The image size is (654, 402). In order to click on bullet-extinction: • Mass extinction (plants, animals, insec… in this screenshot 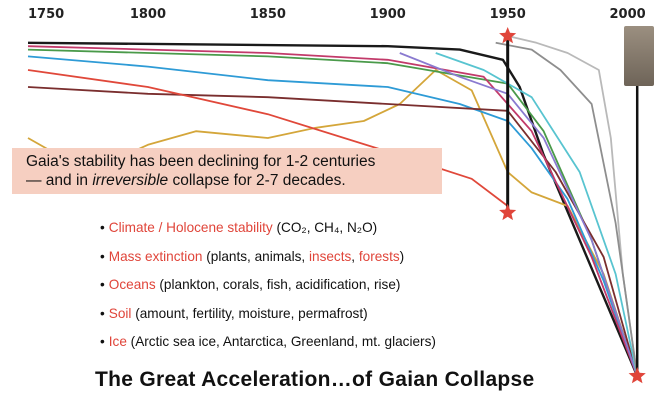, I will do `click(268, 260)`.